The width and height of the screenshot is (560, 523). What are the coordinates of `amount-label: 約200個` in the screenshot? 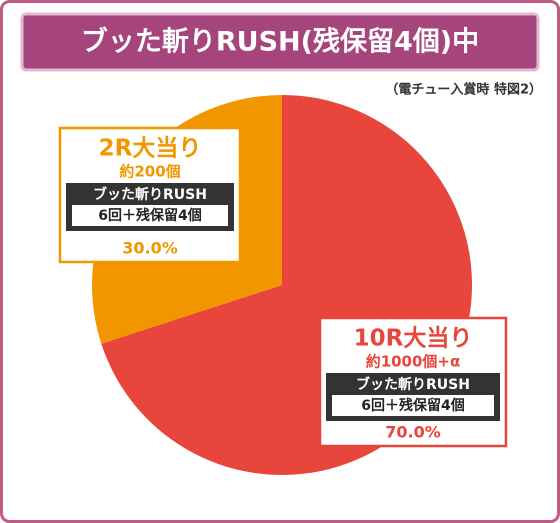 It's located at (149, 172).